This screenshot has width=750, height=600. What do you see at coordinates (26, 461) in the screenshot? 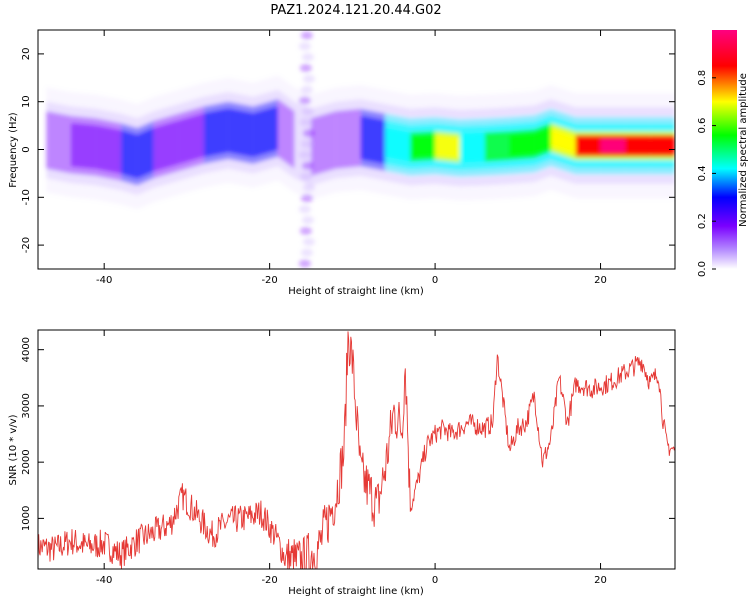
I see `y-tick-label: 2000` at bounding box center [26, 461].